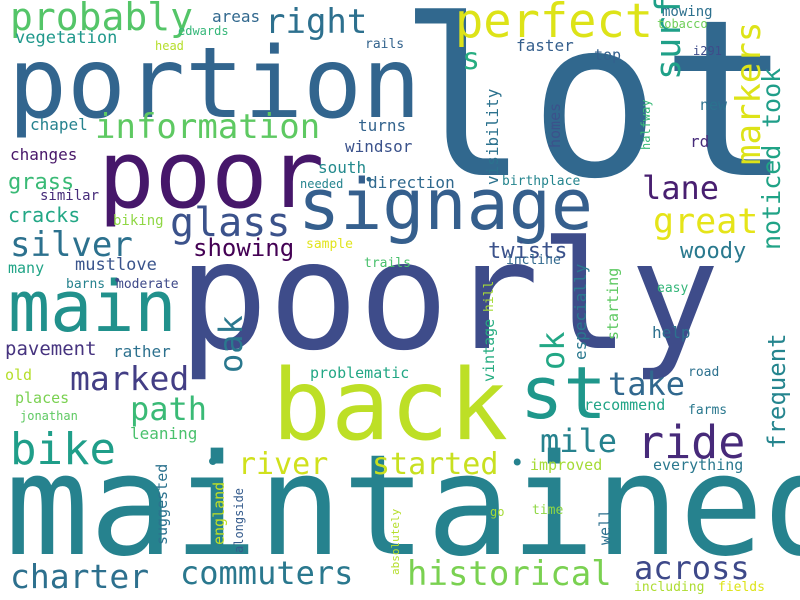 This screenshot has height=600, width=800. I want to click on word-s: s, so click(471, 59).